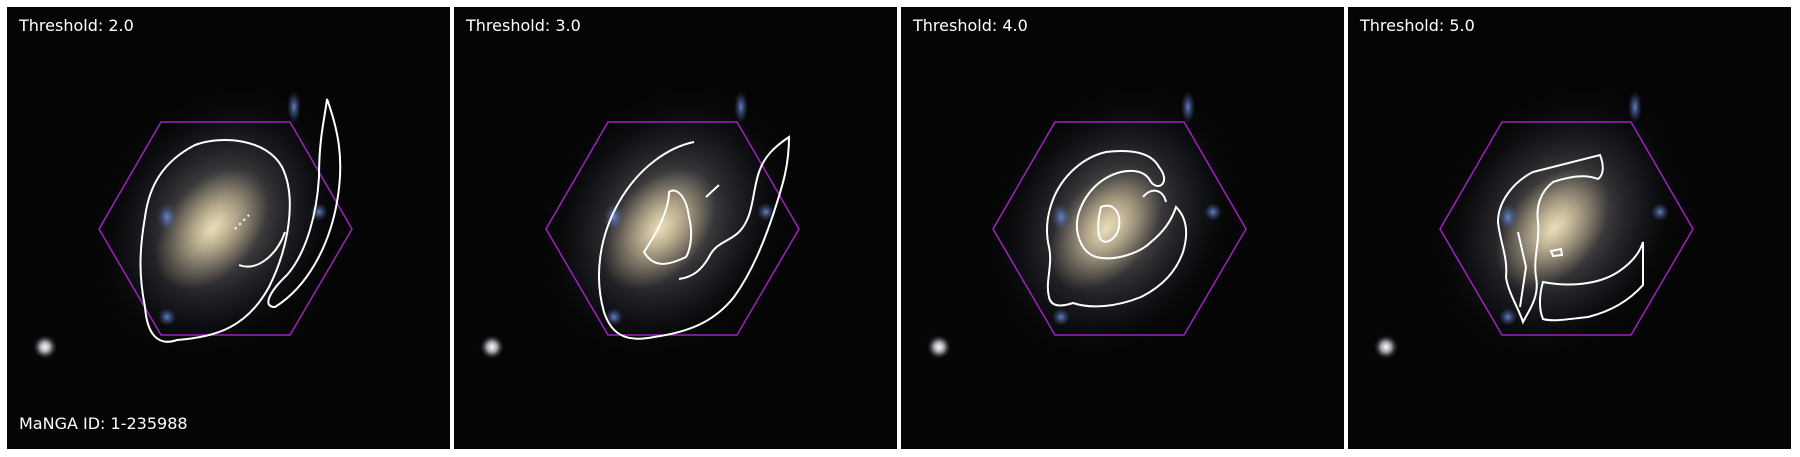 This screenshot has width=1800, height=457. What do you see at coordinates (1591, 281) in the screenshot?
I see `contour-lower-arc` at bounding box center [1591, 281].